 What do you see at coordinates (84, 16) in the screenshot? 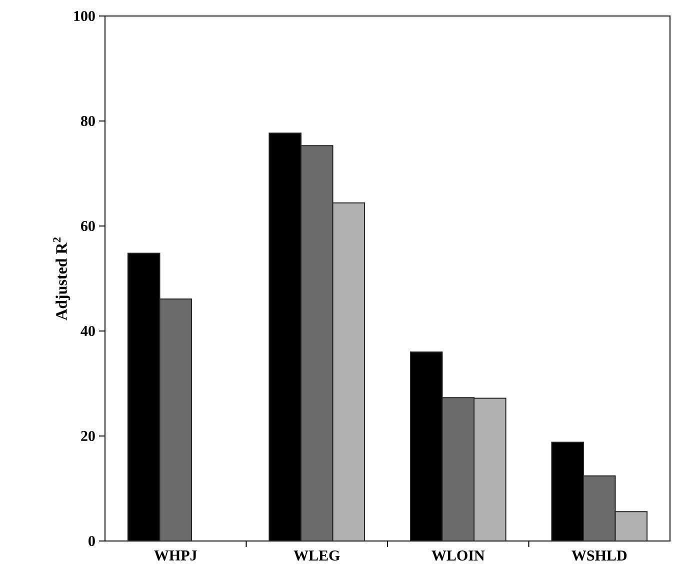
I see `y-tick-label: 100` at bounding box center [84, 16].